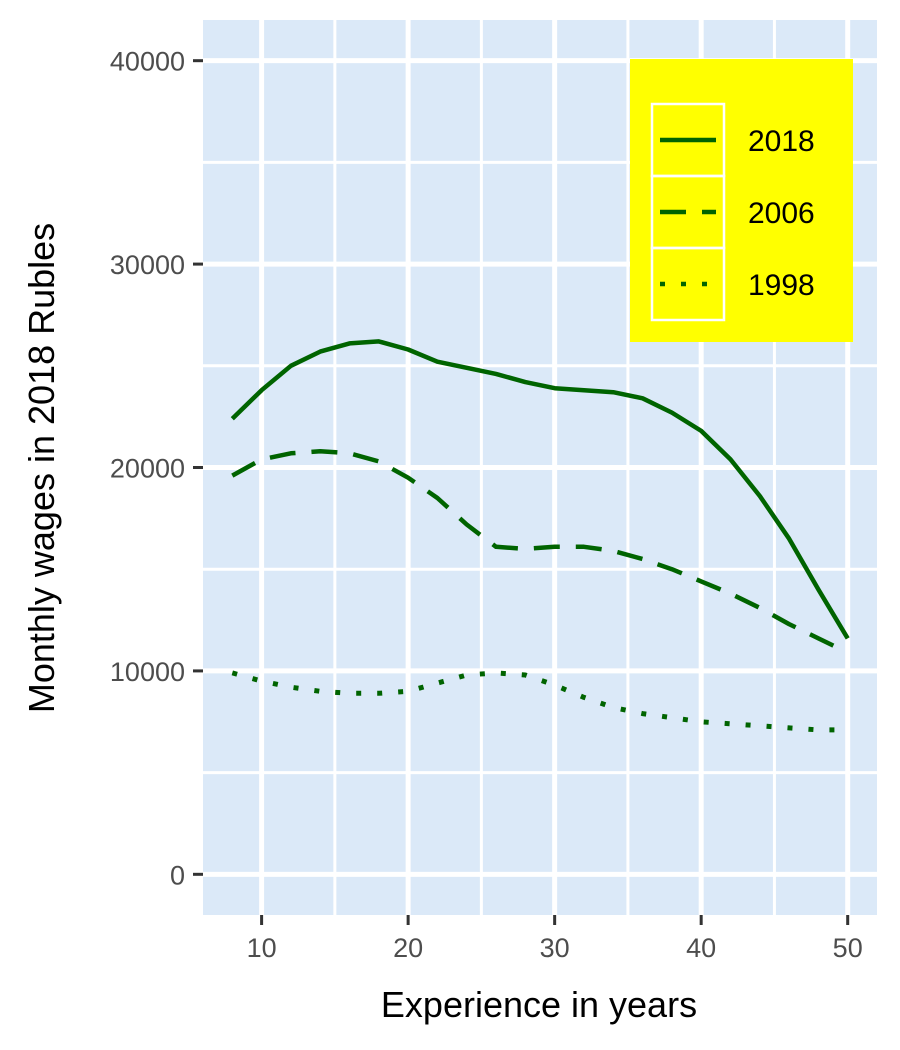  I want to click on y-tick-label: 10000, so click(147, 672).